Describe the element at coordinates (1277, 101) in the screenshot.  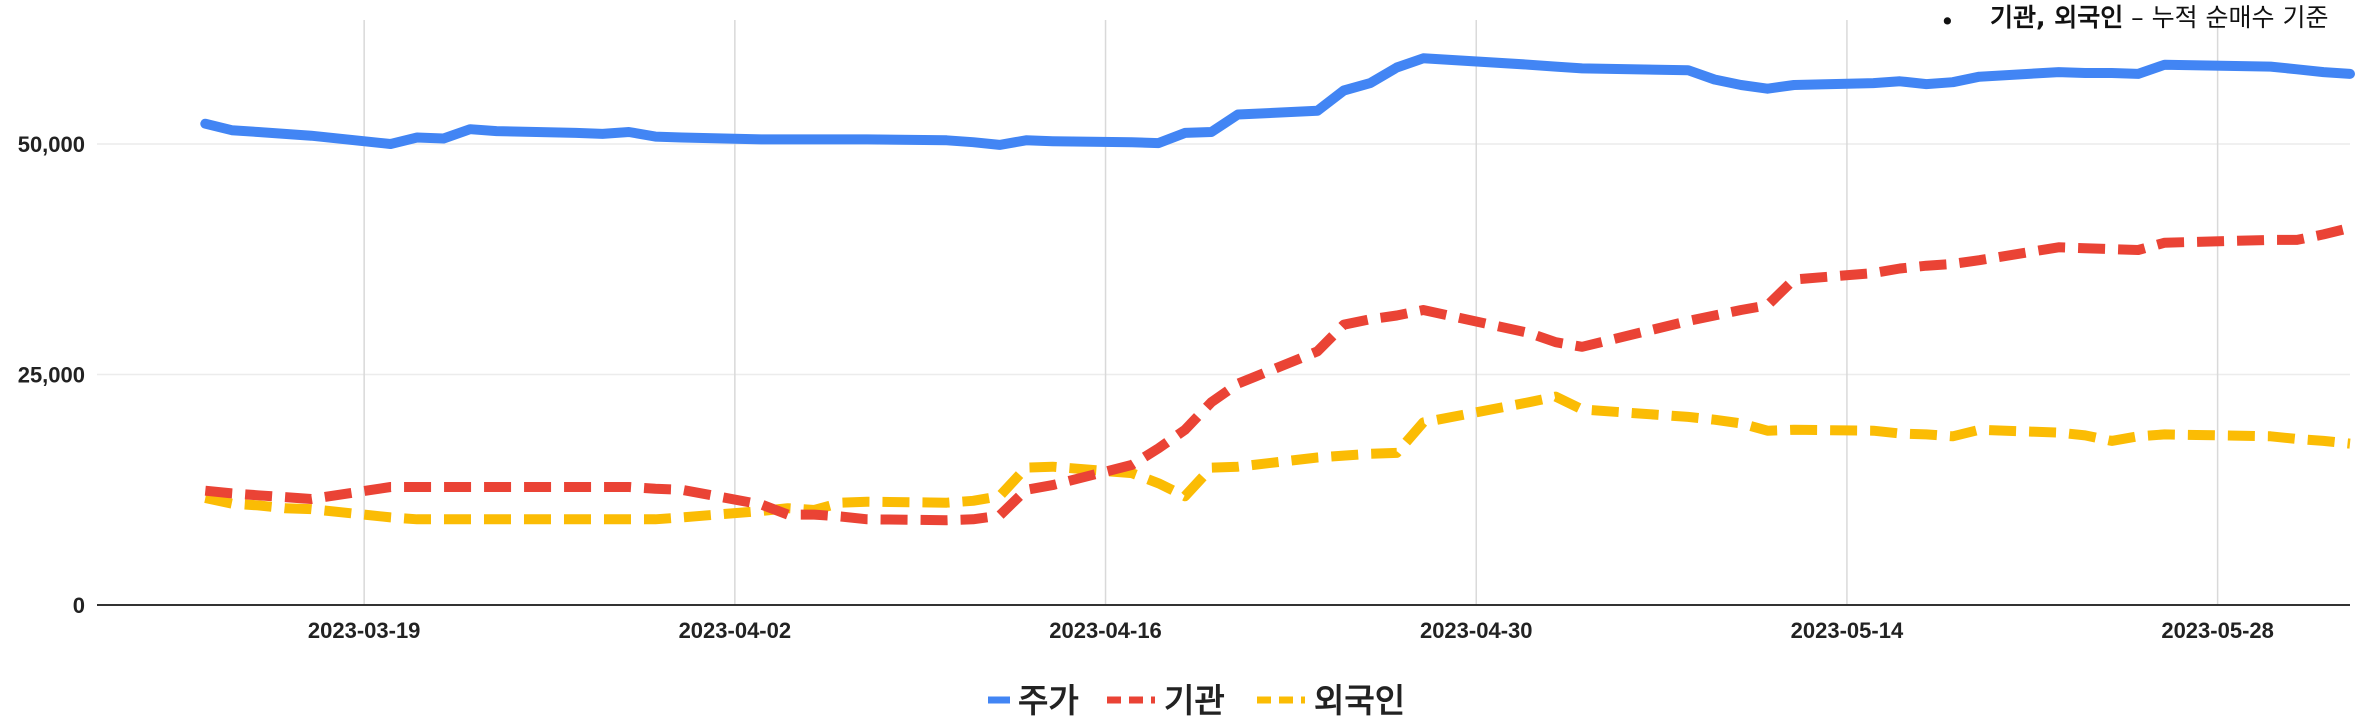
I see `series-line-price` at that location.